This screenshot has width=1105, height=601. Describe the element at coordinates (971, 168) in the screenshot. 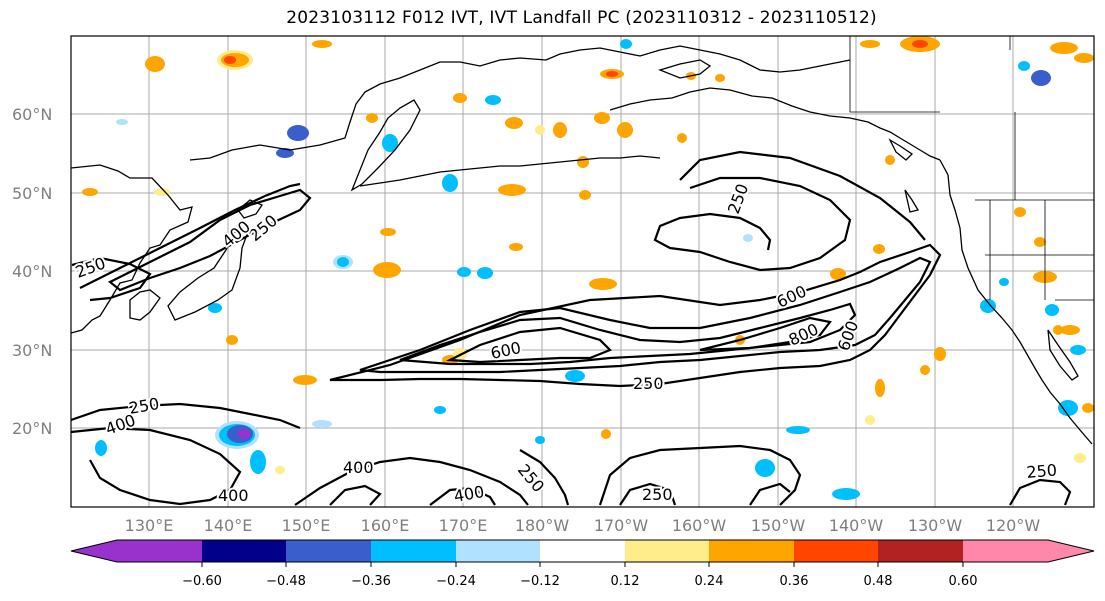

I see `political-borders` at that location.